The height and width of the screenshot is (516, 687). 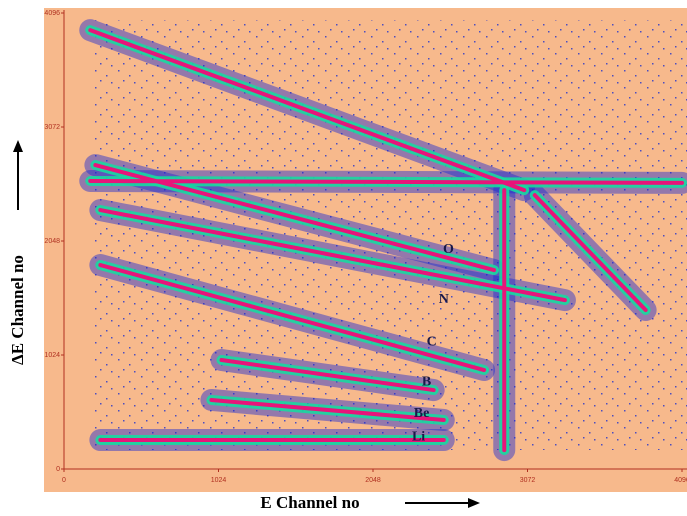 What do you see at coordinates (58, 469) in the screenshot?
I see `y-tick-label: 0` at bounding box center [58, 469].